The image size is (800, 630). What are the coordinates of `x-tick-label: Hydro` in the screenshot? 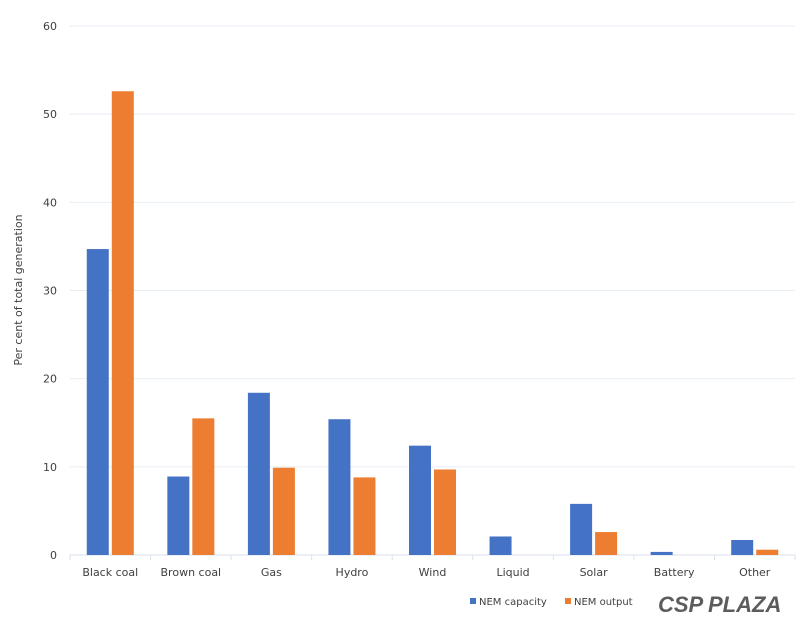 It's located at (352, 572).